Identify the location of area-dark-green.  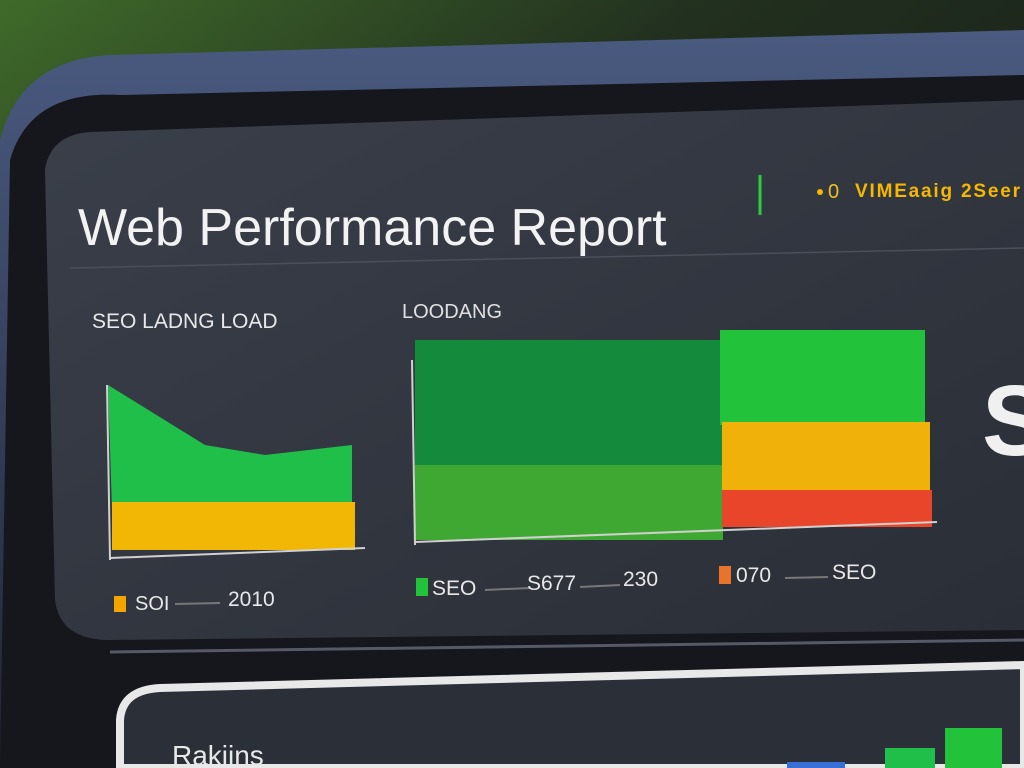
(568, 407).